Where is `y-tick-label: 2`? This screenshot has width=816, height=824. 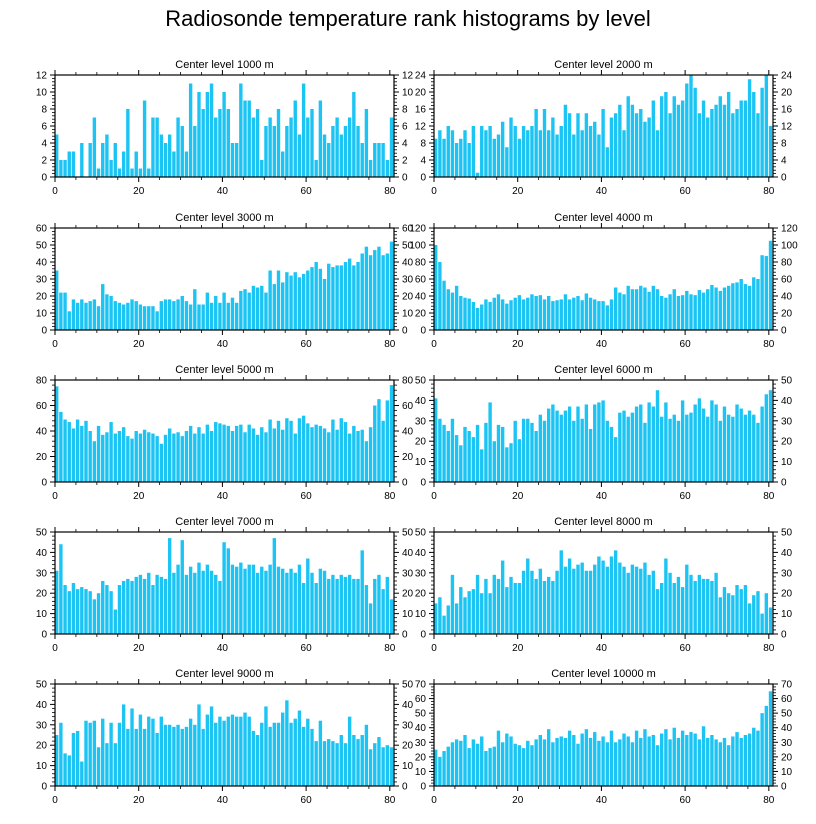
y-tick-label: 2 is located at coordinates (44, 161).